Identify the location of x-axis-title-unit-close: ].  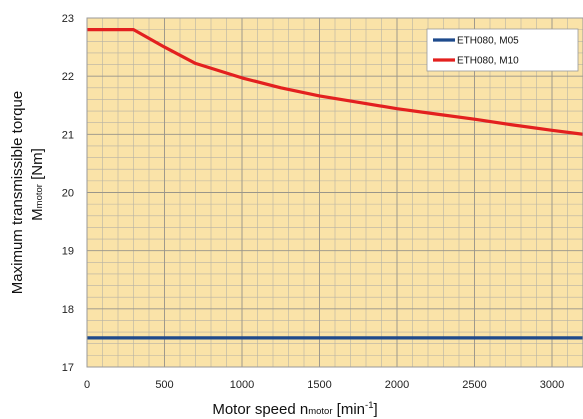
(375, 409).